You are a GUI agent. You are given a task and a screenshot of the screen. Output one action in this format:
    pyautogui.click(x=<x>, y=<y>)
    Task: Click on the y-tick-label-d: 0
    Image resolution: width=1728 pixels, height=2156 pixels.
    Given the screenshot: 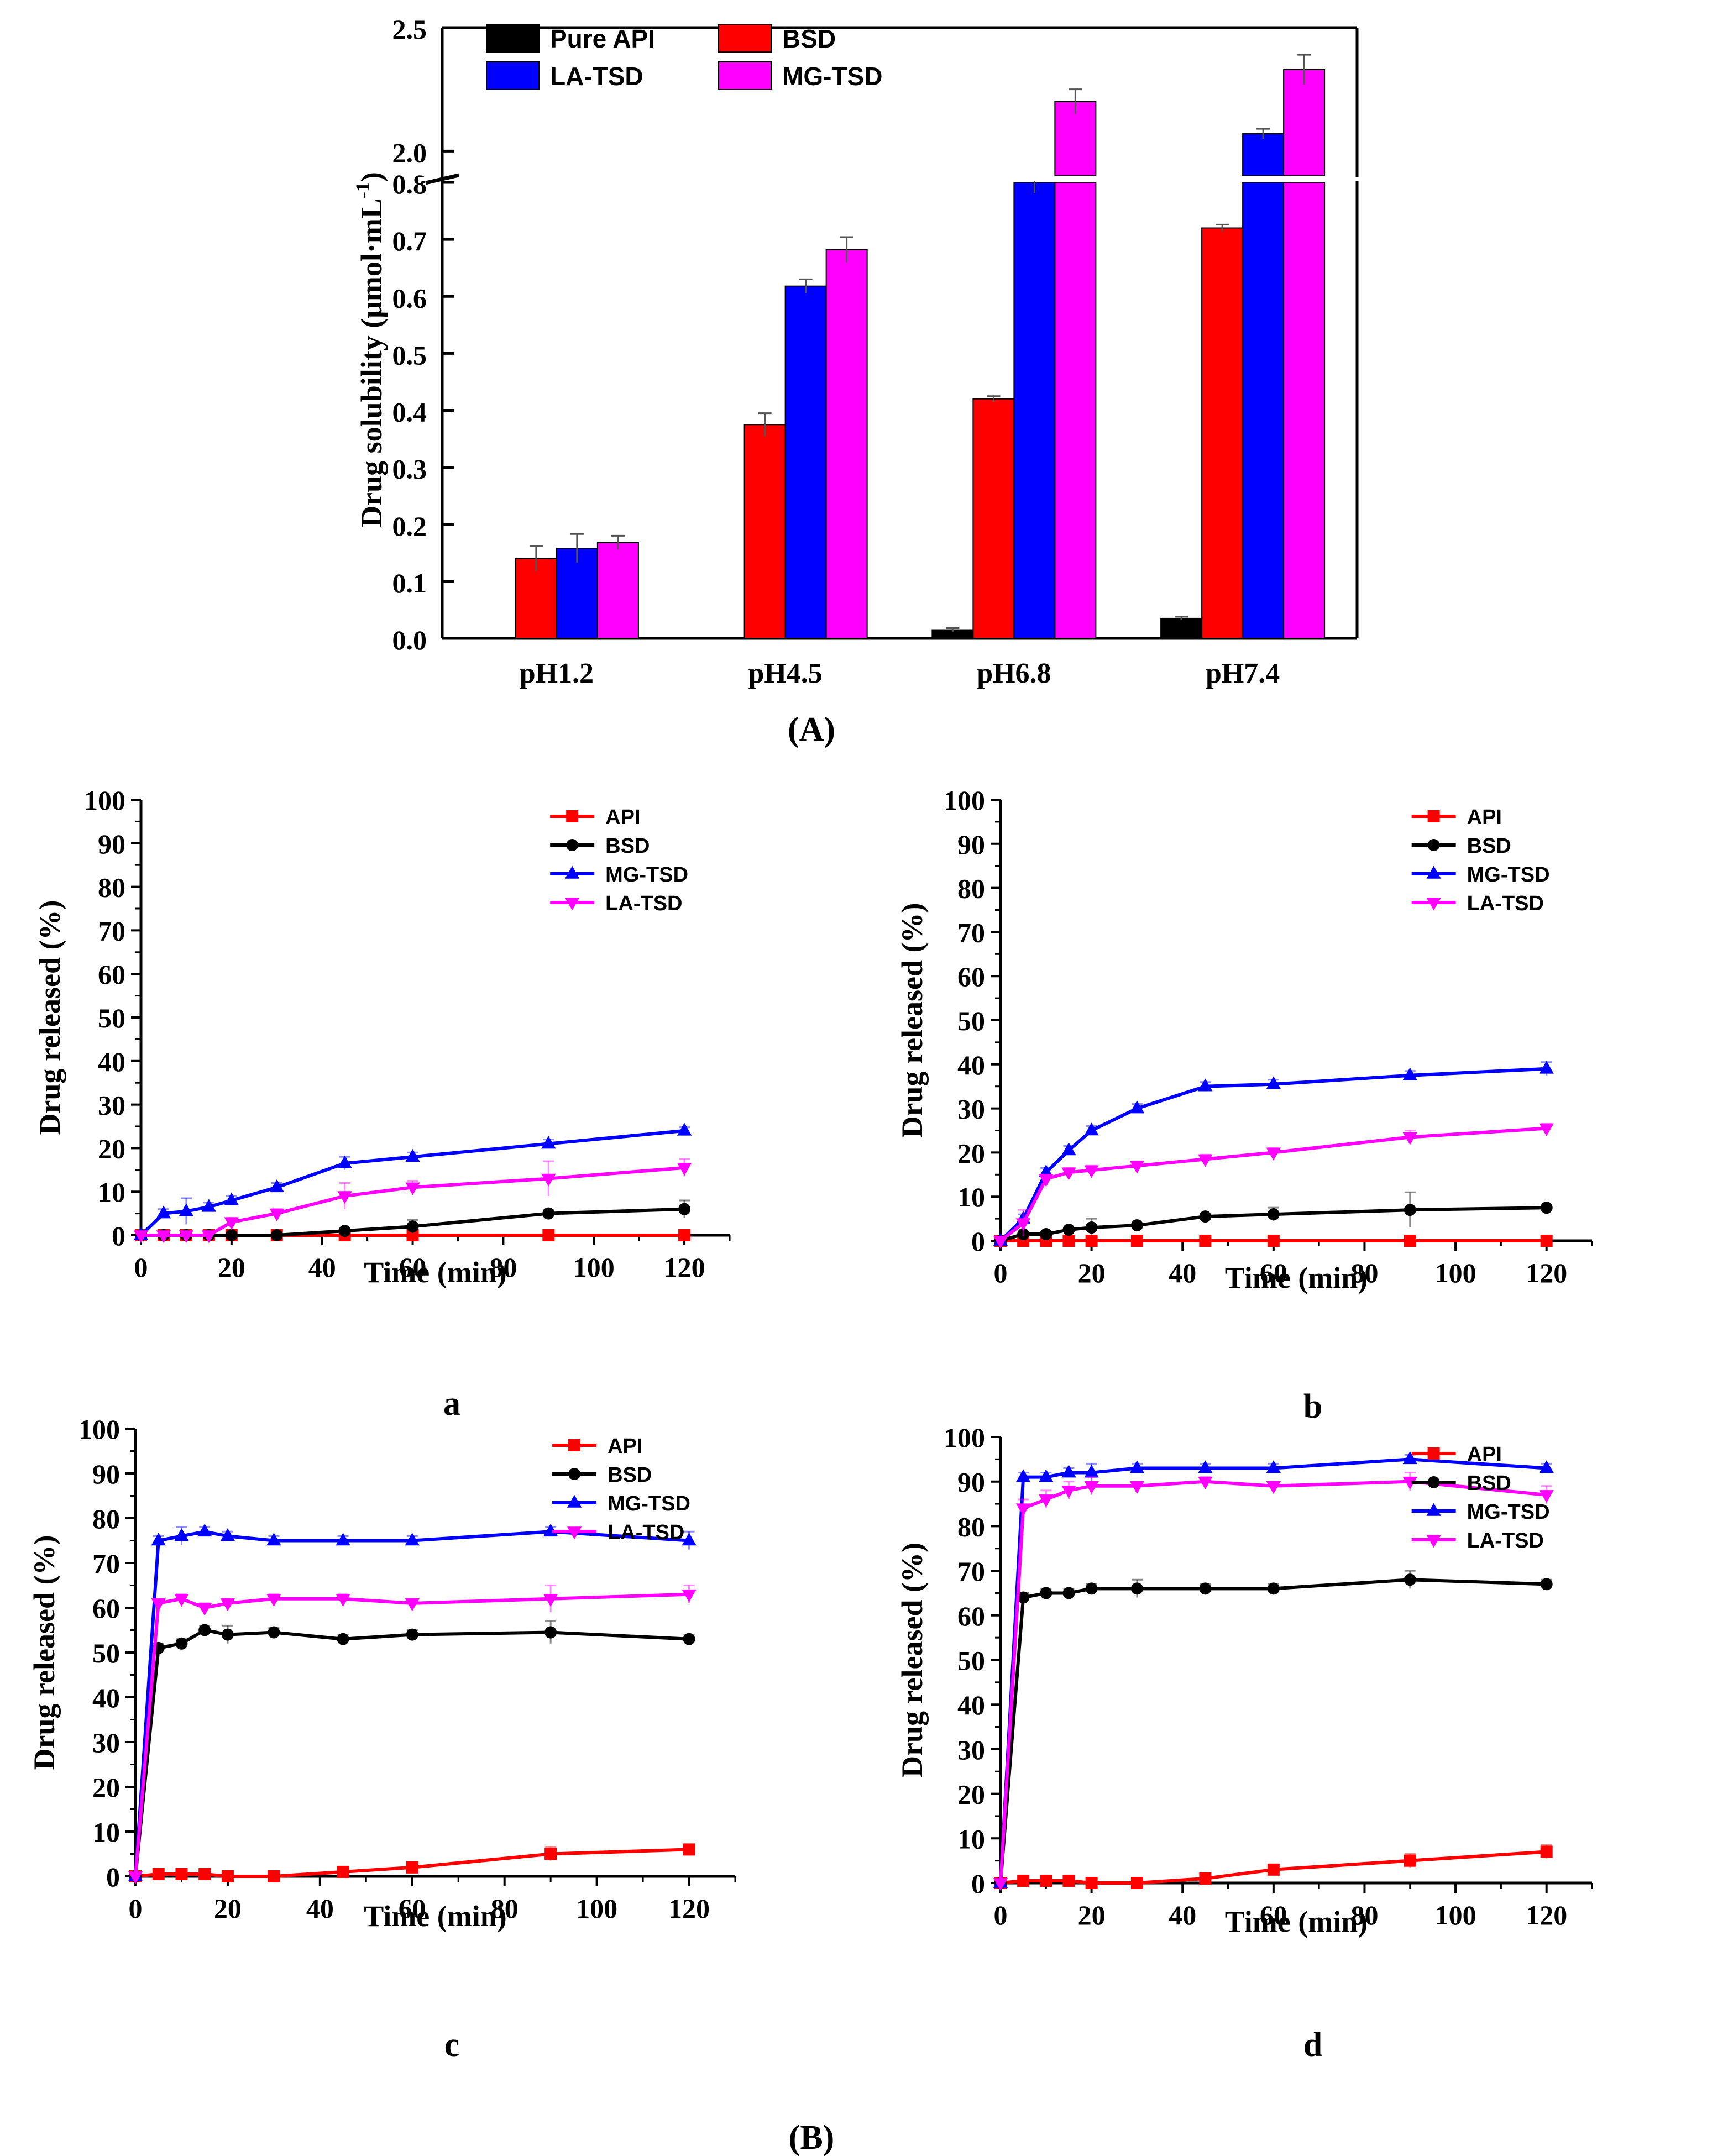 What is the action you would take?
    pyautogui.click(x=978, y=1883)
    